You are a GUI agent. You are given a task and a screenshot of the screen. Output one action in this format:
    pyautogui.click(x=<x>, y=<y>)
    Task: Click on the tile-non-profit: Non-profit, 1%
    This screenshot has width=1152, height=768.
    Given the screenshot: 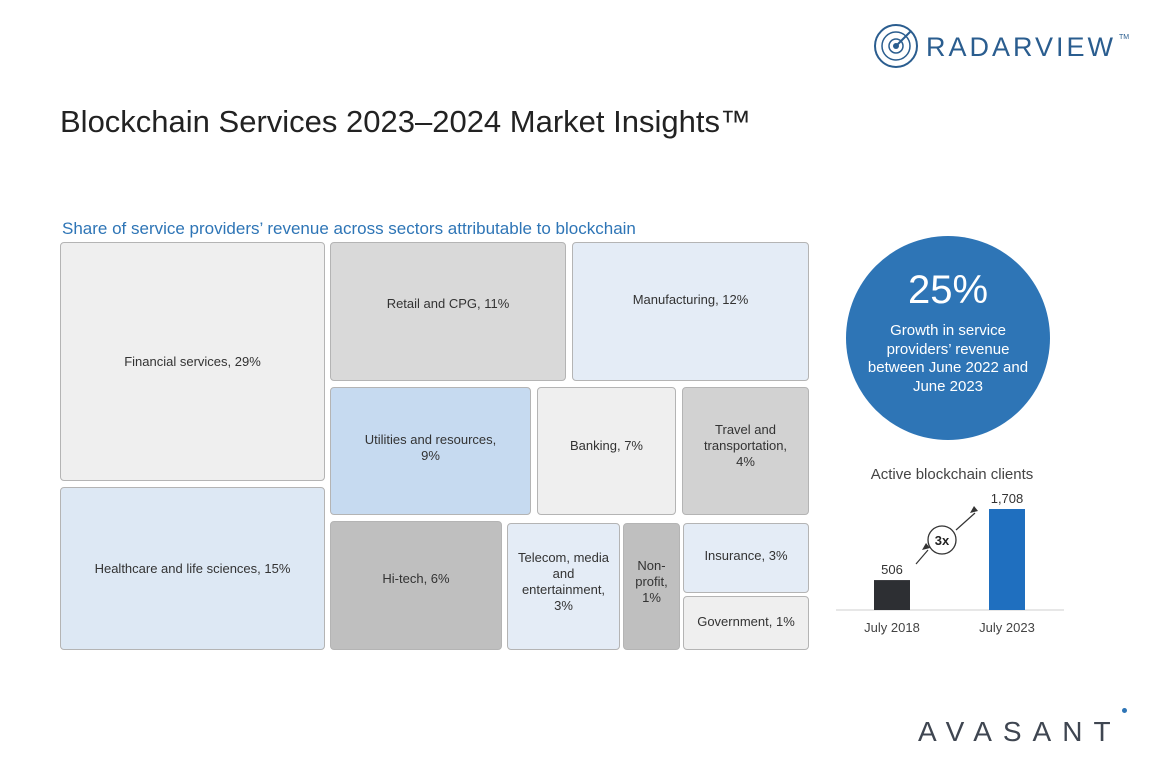 What is the action you would take?
    pyautogui.click(x=651, y=586)
    